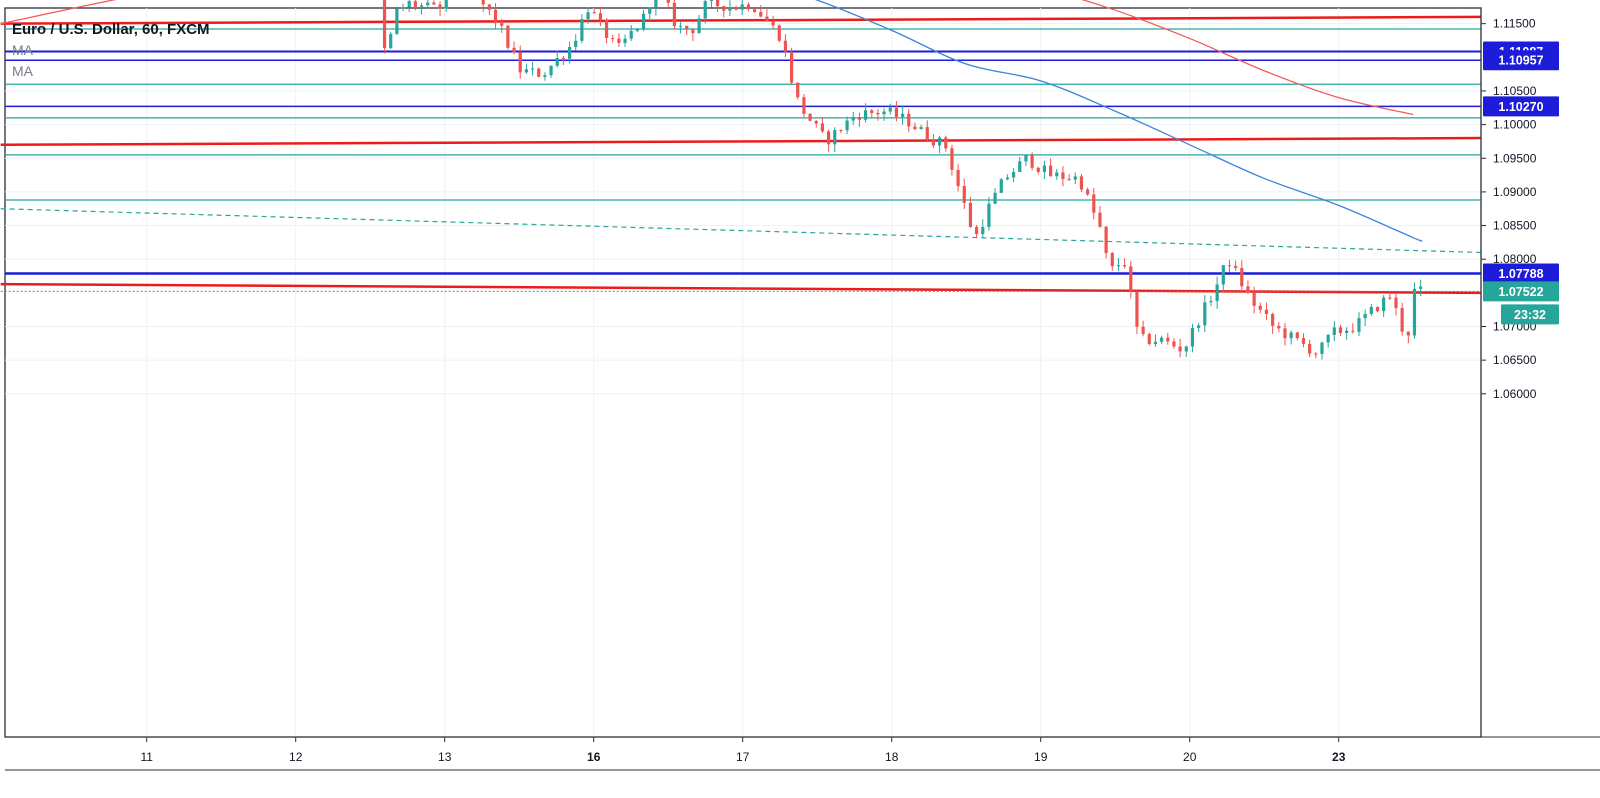 Image resolution: width=1600 pixels, height=798 pixels. I want to click on price-badge-box, so click(1521, 273).